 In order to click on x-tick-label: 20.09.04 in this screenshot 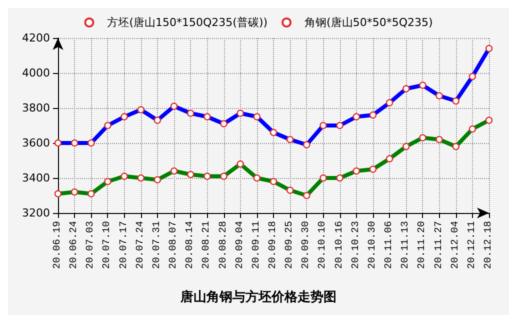, I will do `click(240, 245)`.